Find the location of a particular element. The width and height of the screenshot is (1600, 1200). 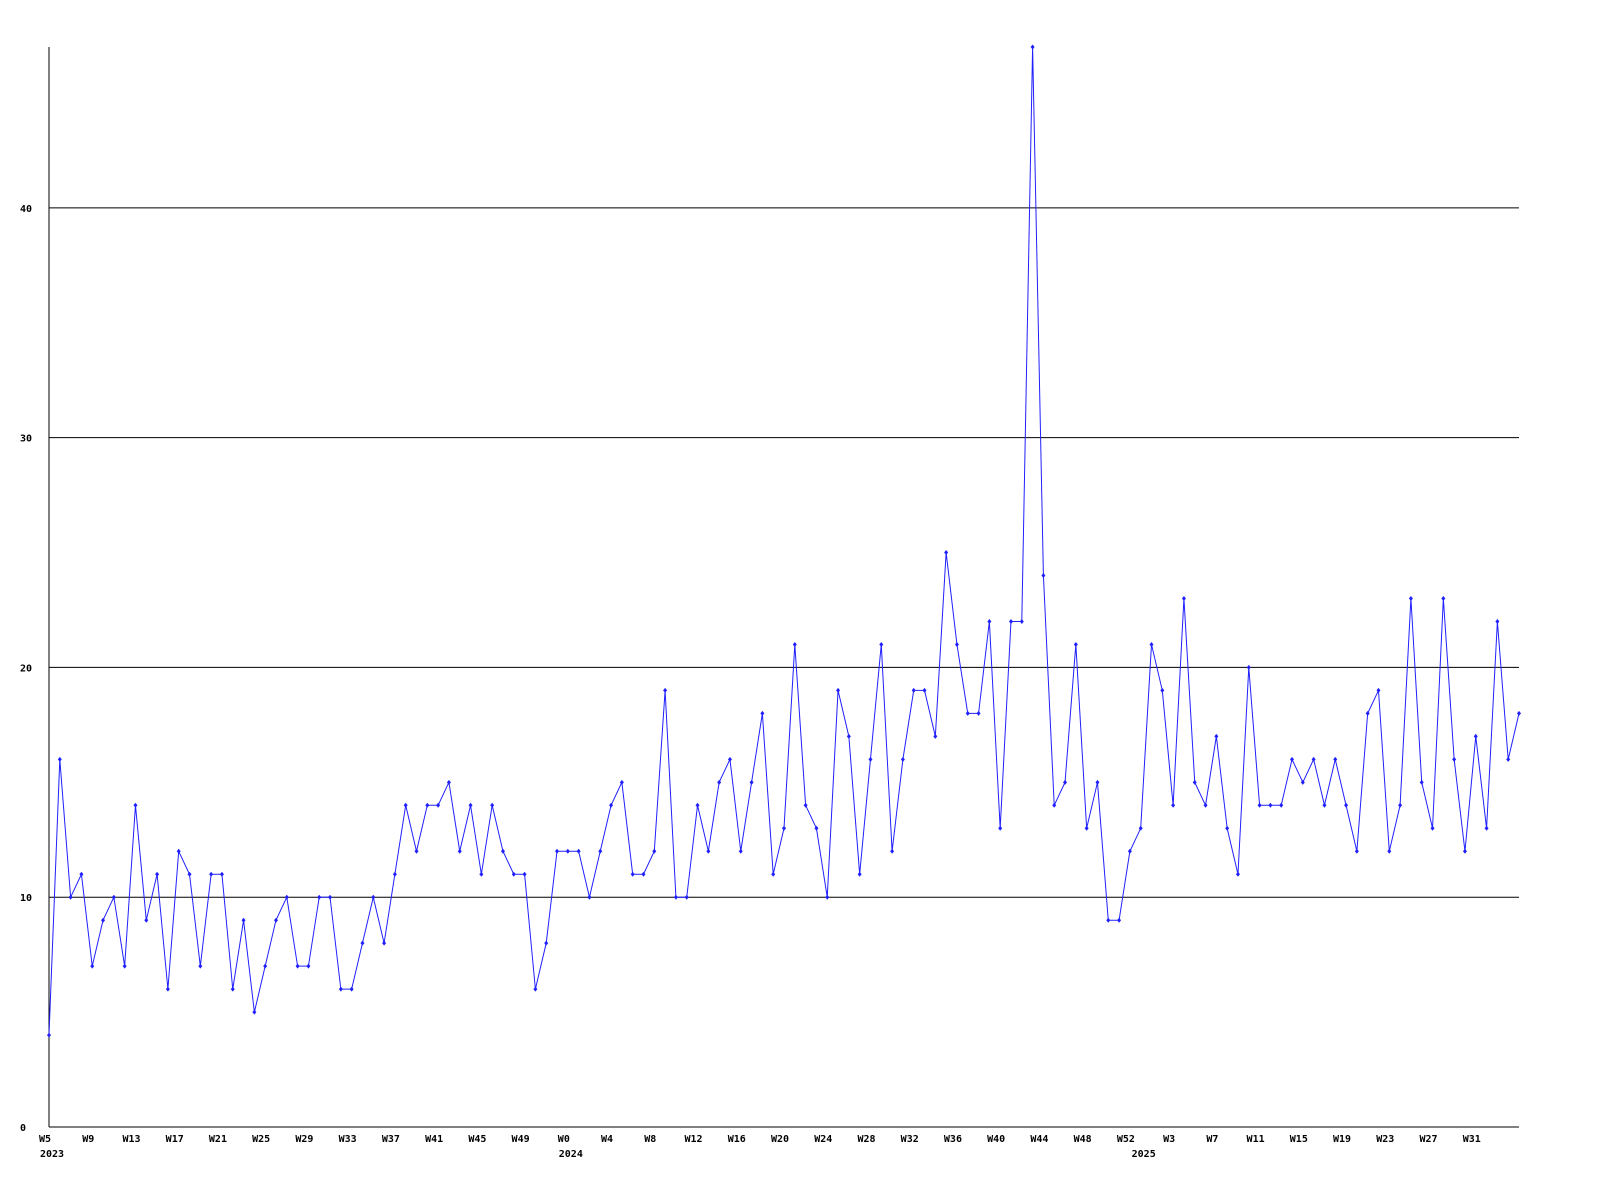

x-tick-label: W8 is located at coordinates (650, 1139).